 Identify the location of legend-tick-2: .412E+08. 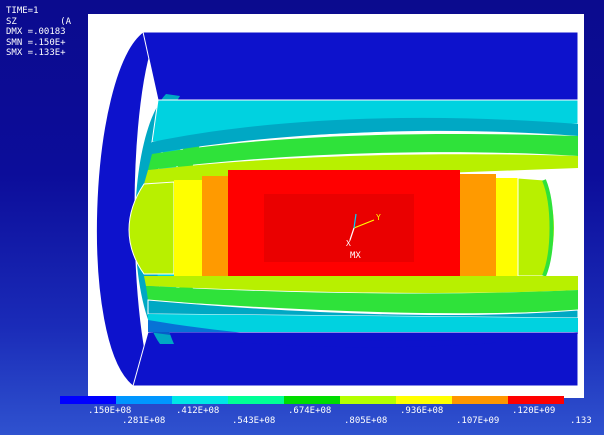
(198, 411).